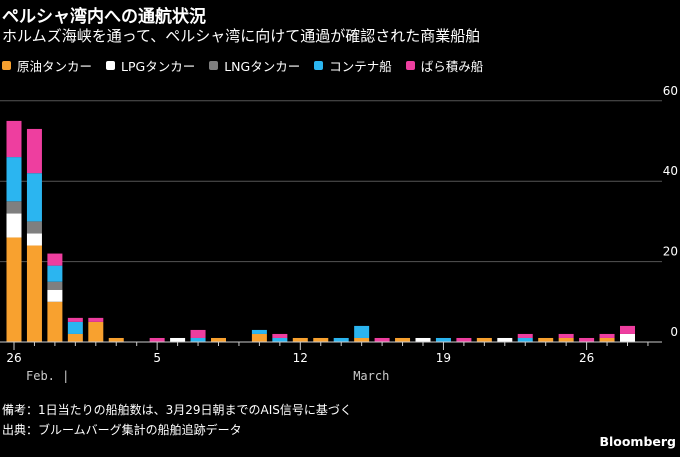  I want to click on y-tick-label: 0, so click(674, 332).